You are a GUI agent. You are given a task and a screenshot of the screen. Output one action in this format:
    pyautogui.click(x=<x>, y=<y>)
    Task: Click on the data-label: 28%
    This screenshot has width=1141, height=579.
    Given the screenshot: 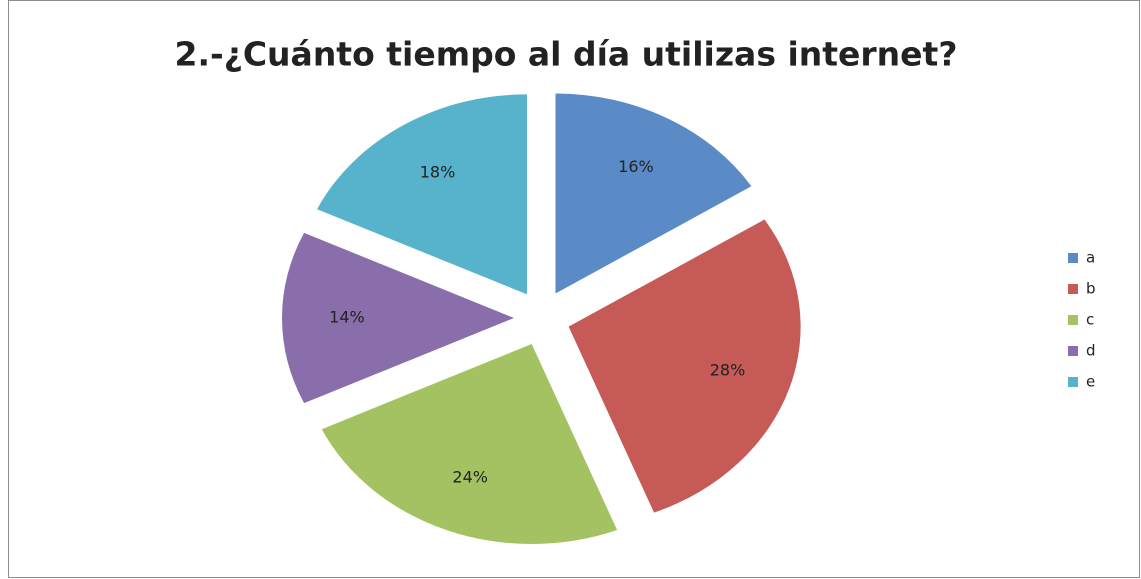 What is the action you would take?
    pyautogui.click(x=728, y=370)
    